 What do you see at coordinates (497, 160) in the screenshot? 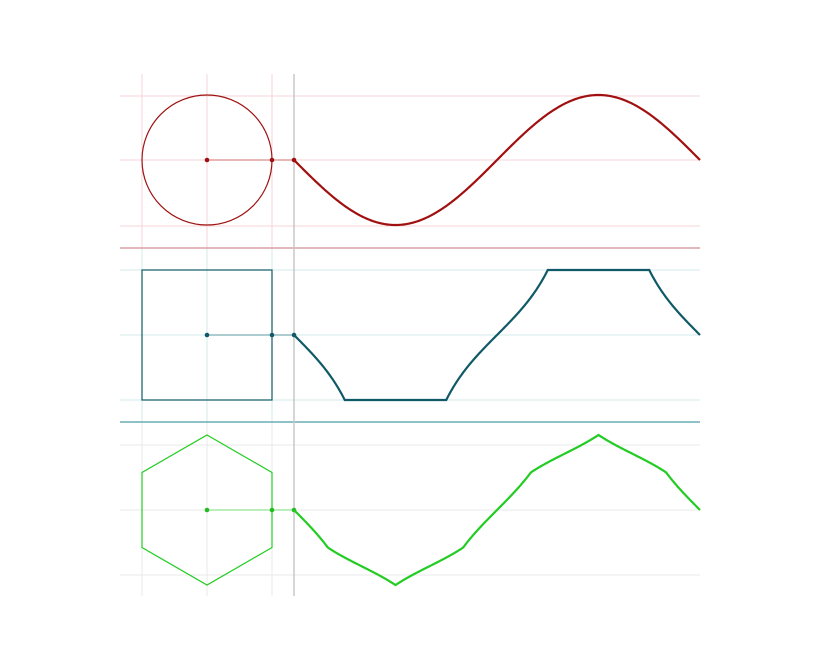
I see `circle-wave` at bounding box center [497, 160].